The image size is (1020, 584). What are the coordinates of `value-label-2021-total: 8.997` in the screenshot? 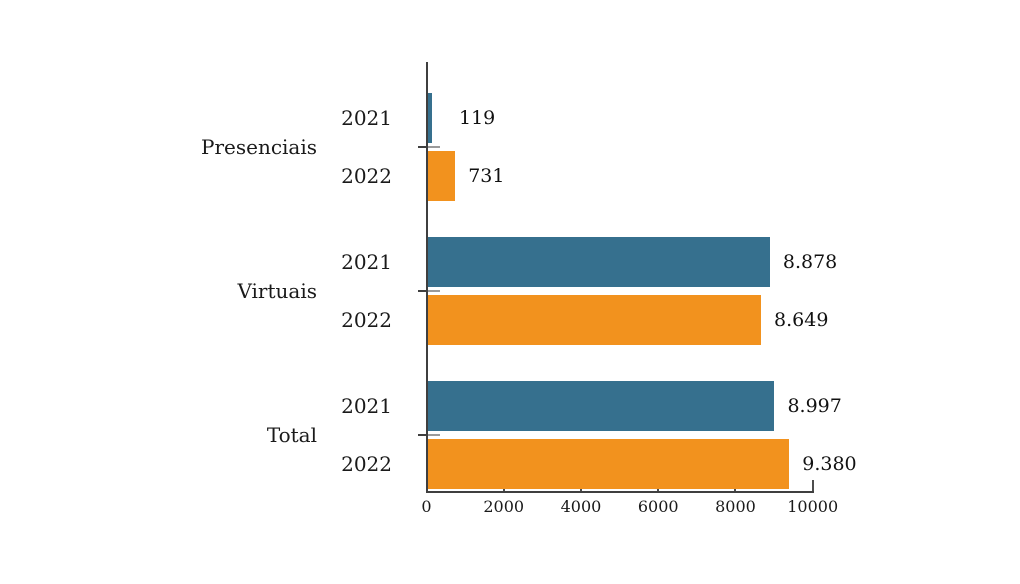 It's located at (814, 406).